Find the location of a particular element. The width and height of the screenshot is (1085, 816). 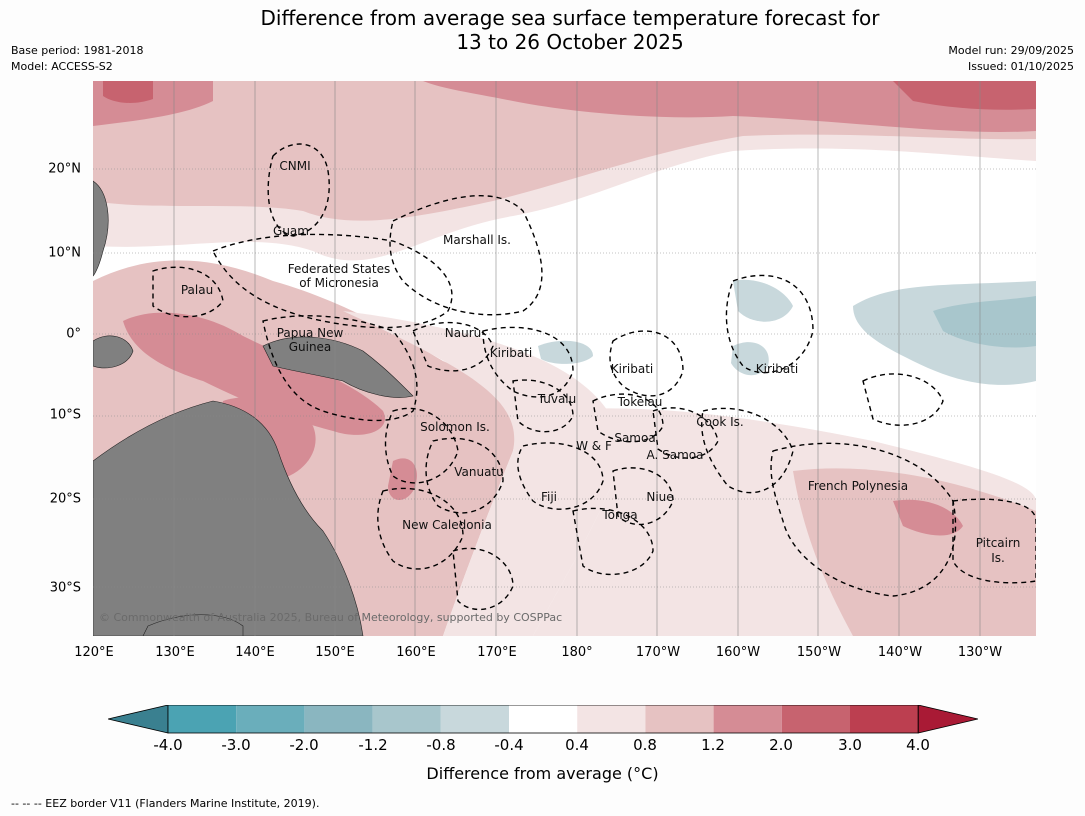

y-tick-10s: 10°S is located at coordinates (65, 415).